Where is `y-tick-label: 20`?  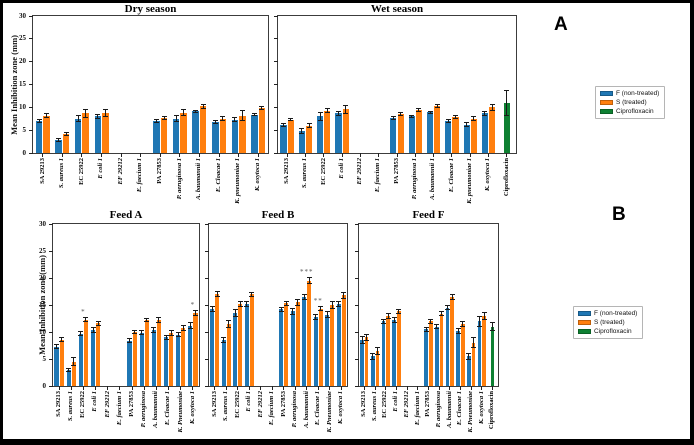
y-tick-label: 20 is located at coordinates (42, 277).